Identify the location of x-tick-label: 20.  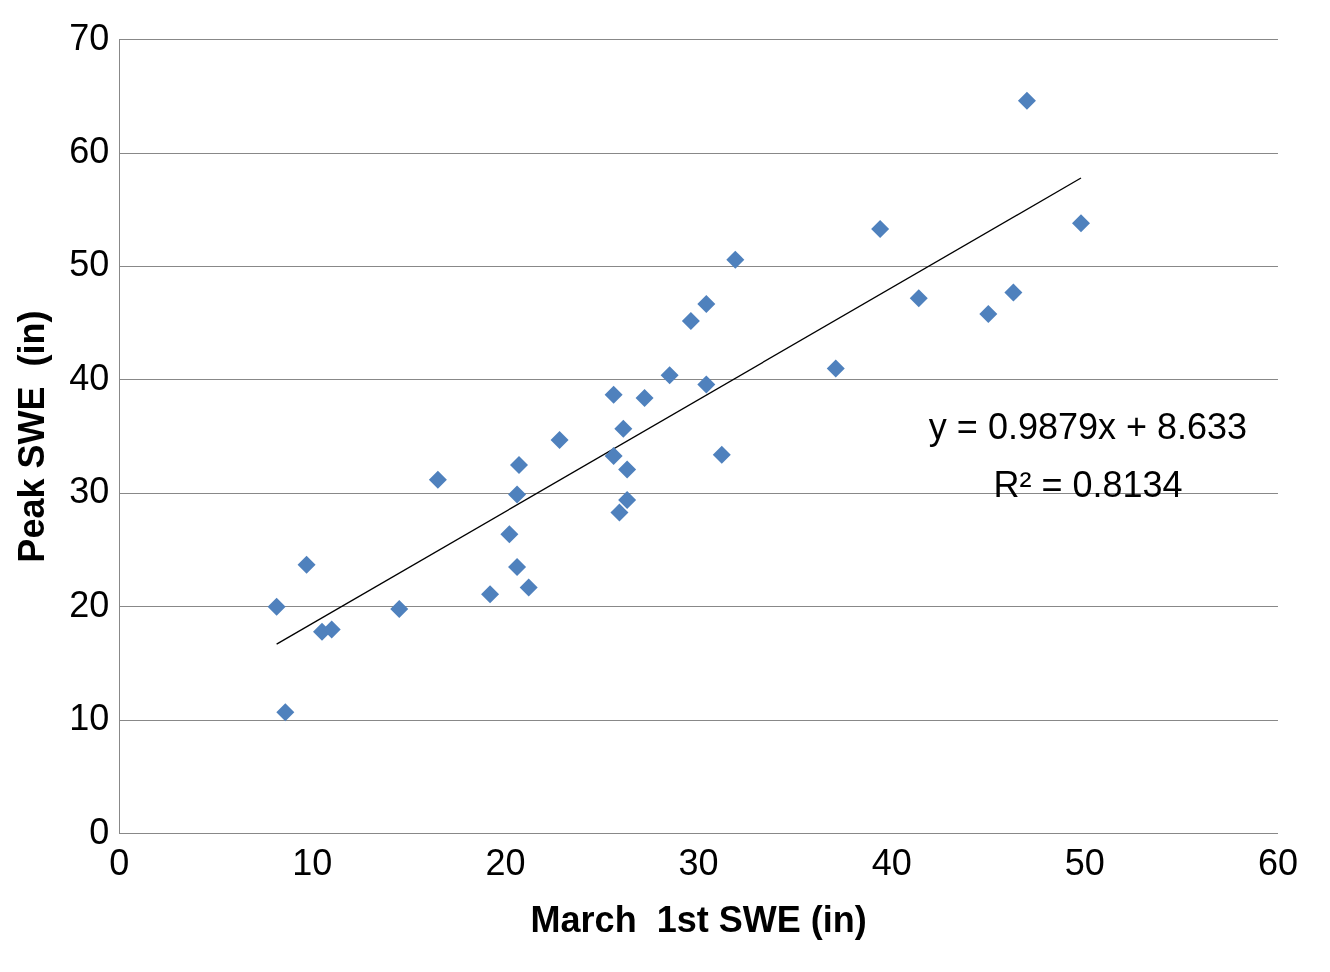
(505, 863).